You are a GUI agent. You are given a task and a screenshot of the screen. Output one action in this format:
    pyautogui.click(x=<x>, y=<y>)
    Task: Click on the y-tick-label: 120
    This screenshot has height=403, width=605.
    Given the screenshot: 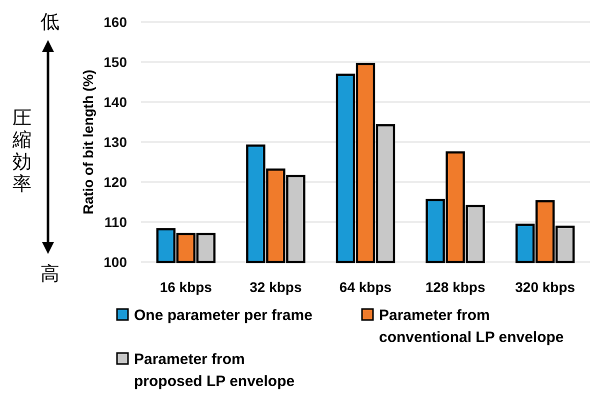 What is the action you would take?
    pyautogui.click(x=116, y=182)
    